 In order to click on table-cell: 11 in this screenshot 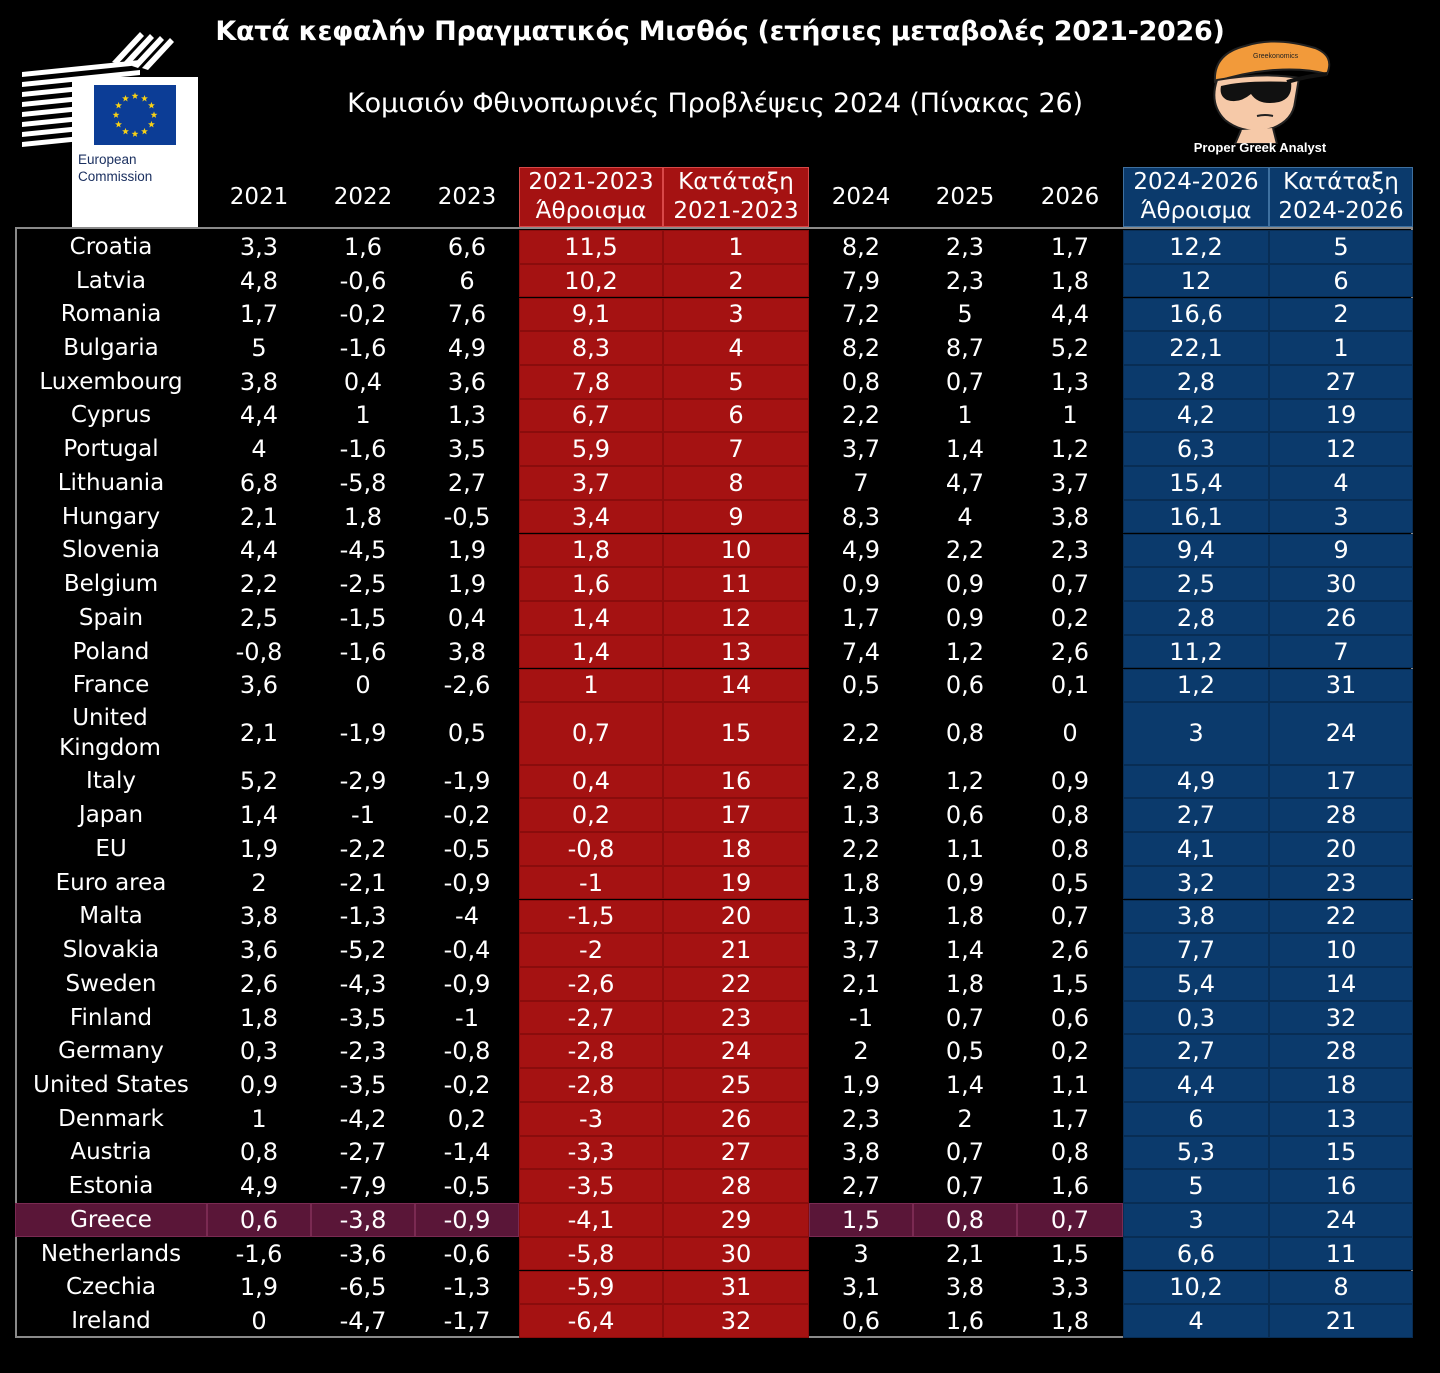, I will do `click(736, 584)`.